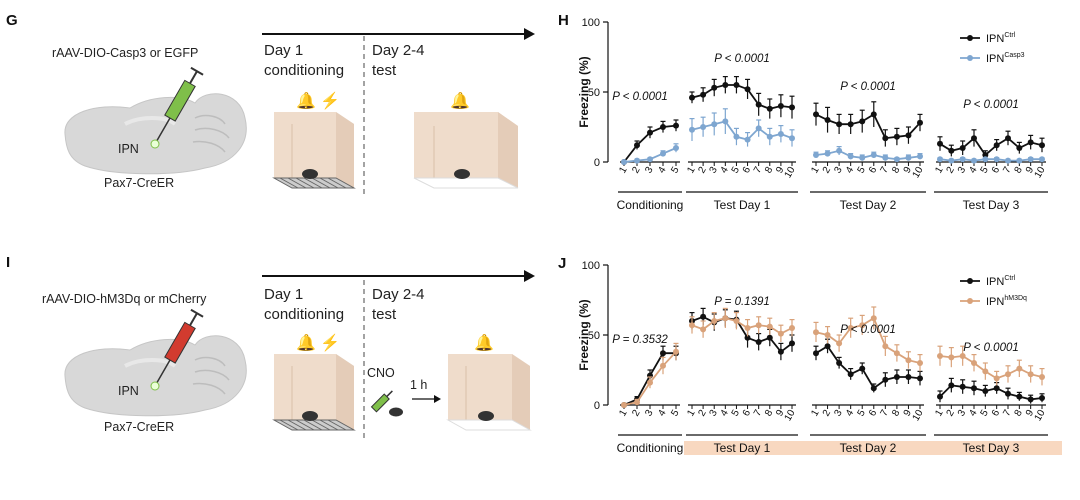  I want to click on bell-icon: 🔔, so click(306, 343).